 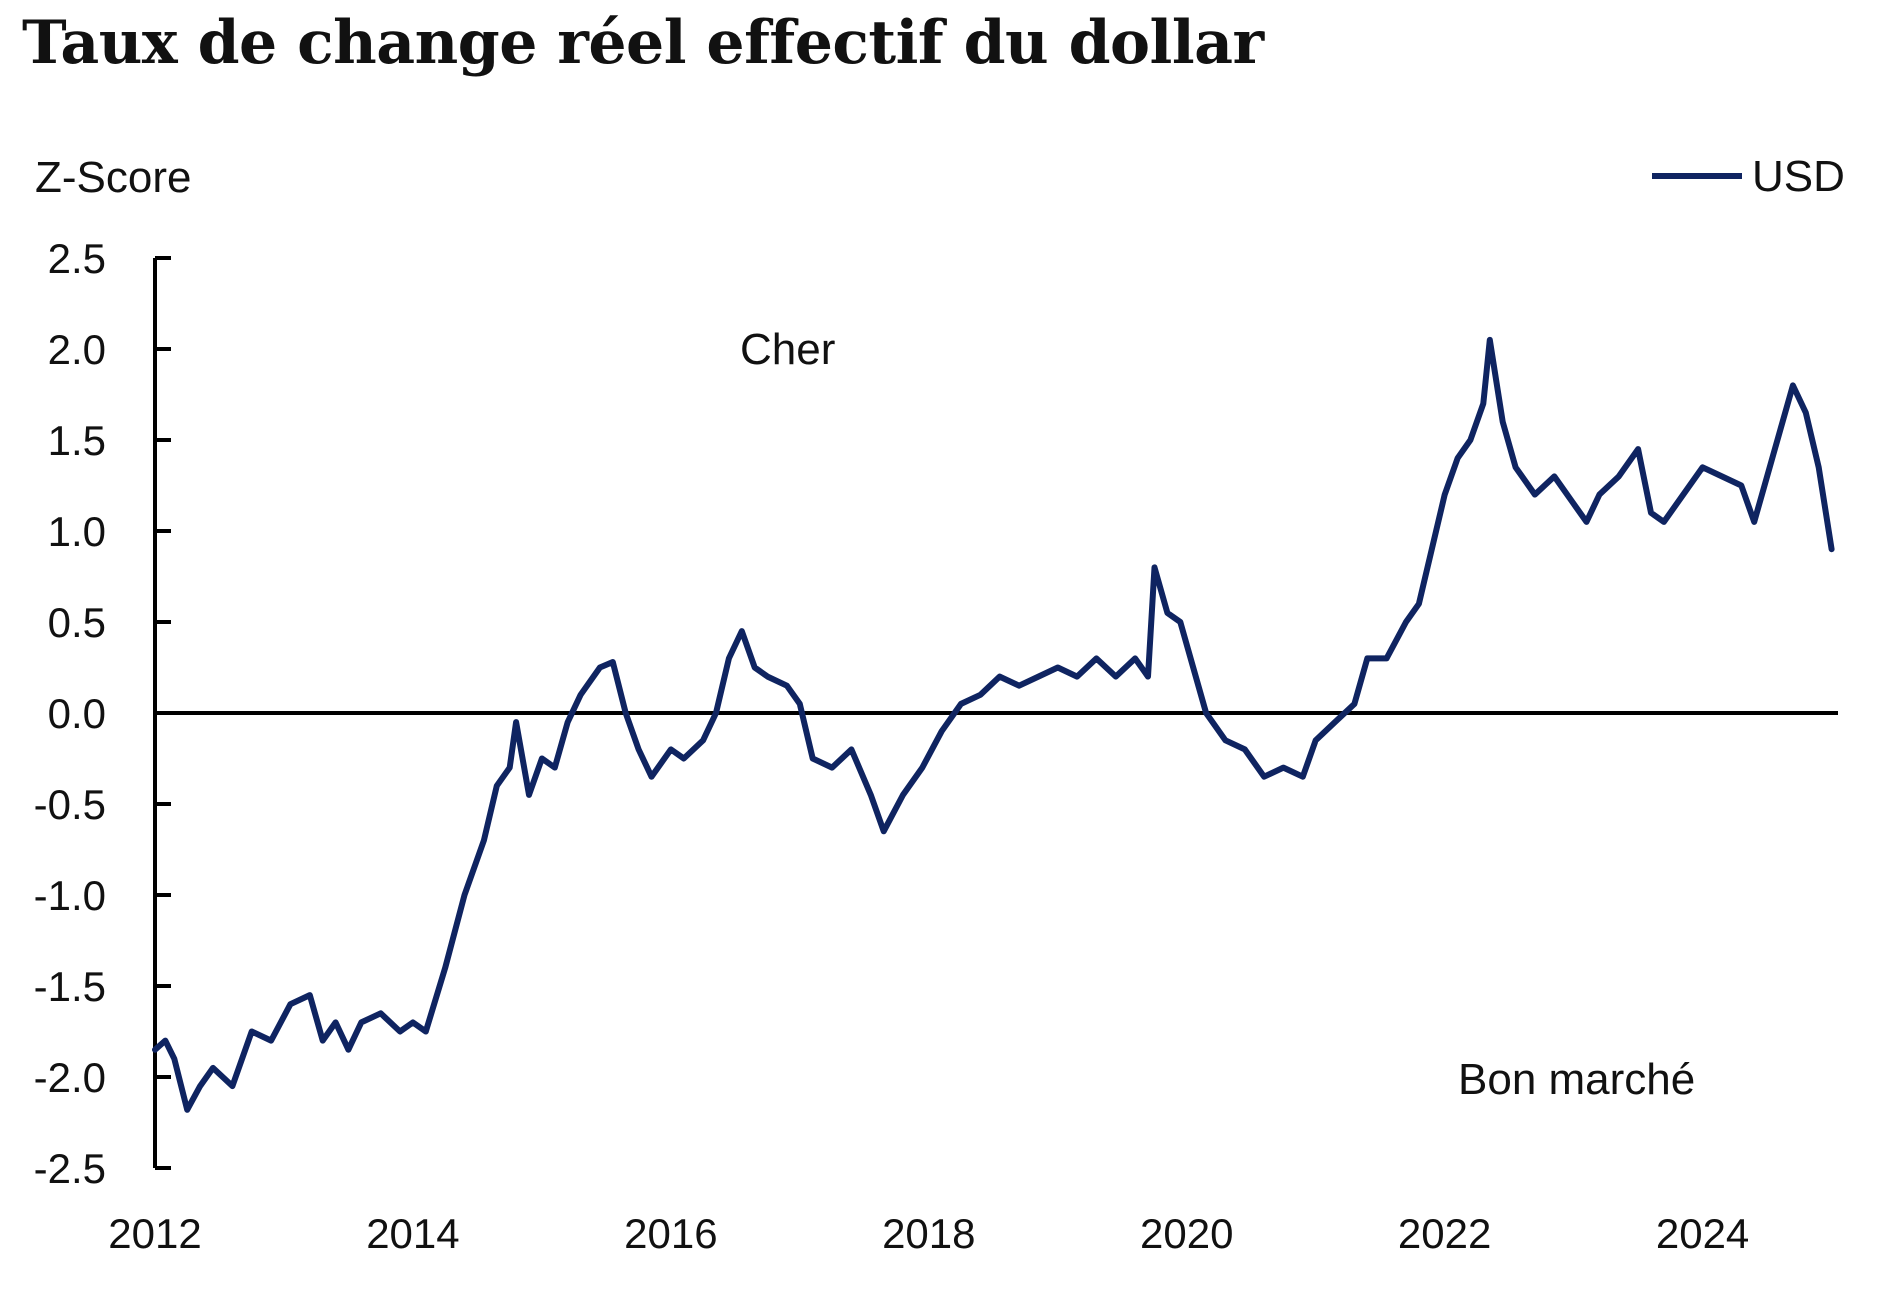 What do you see at coordinates (77, 622) in the screenshot?
I see `y-tick-label: 0.5` at bounding box center [77, 622].